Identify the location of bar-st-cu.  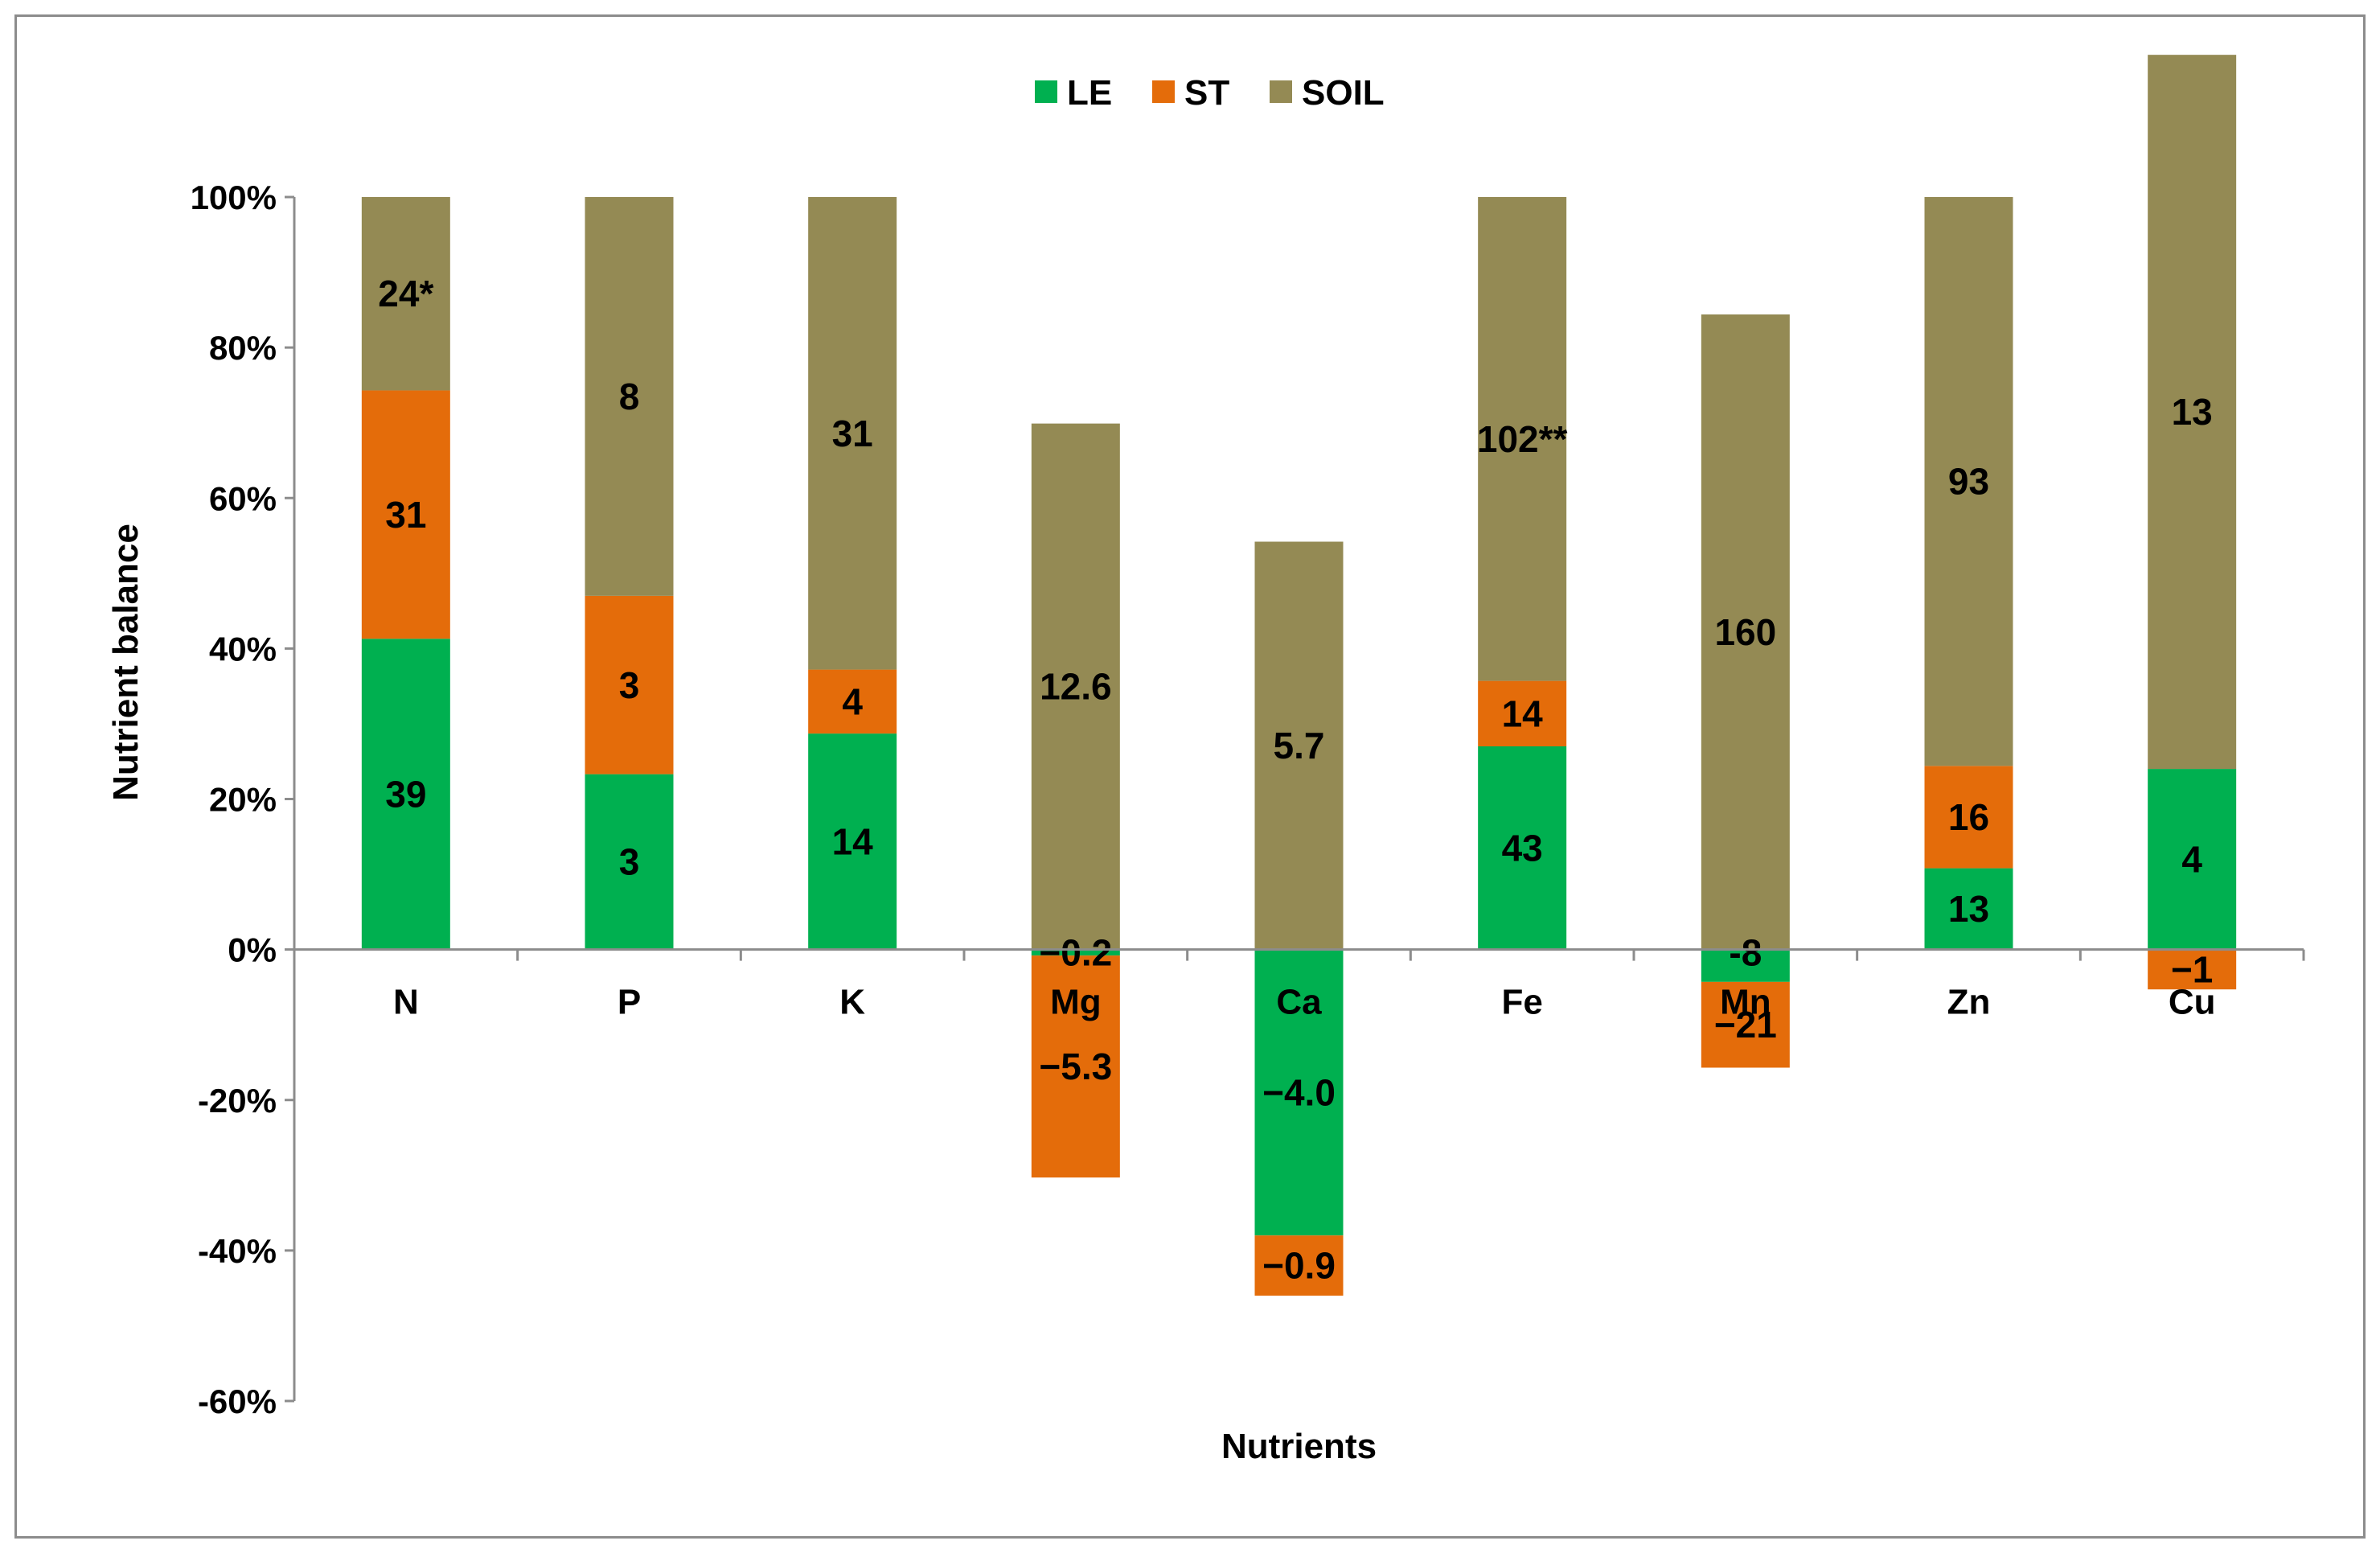
(2192, 969).